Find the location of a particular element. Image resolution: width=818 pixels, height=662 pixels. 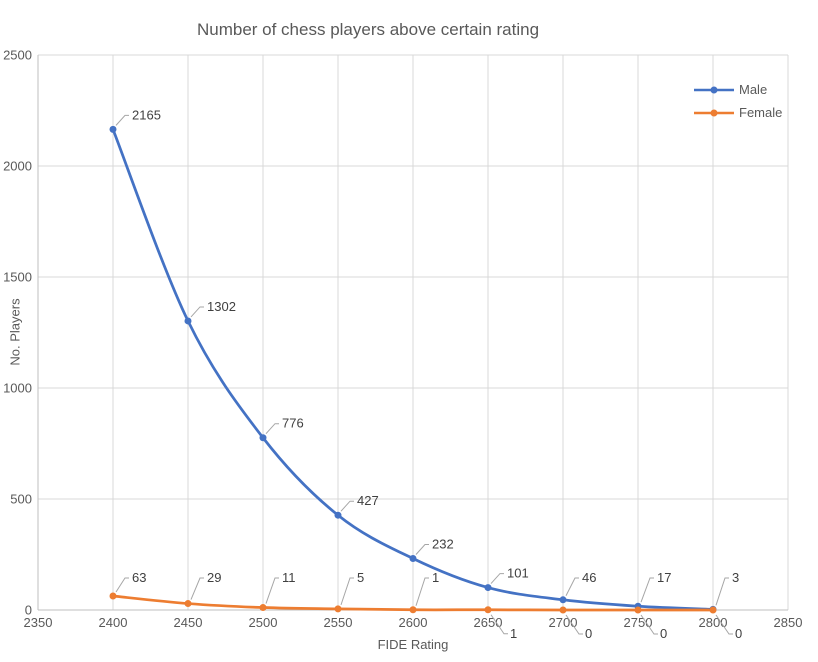

x-tick-label: 2450 is located at coordinates (188, 622).